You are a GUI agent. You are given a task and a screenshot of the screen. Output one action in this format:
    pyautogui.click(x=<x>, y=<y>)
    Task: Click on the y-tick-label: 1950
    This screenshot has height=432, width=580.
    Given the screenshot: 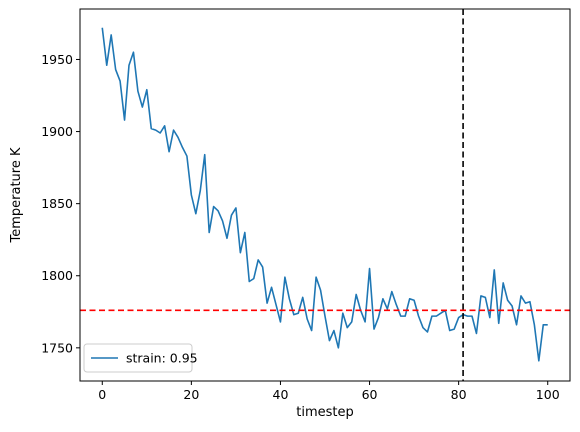 What is the action you would take?
    pyautogui.click(x=57, y=59)
    